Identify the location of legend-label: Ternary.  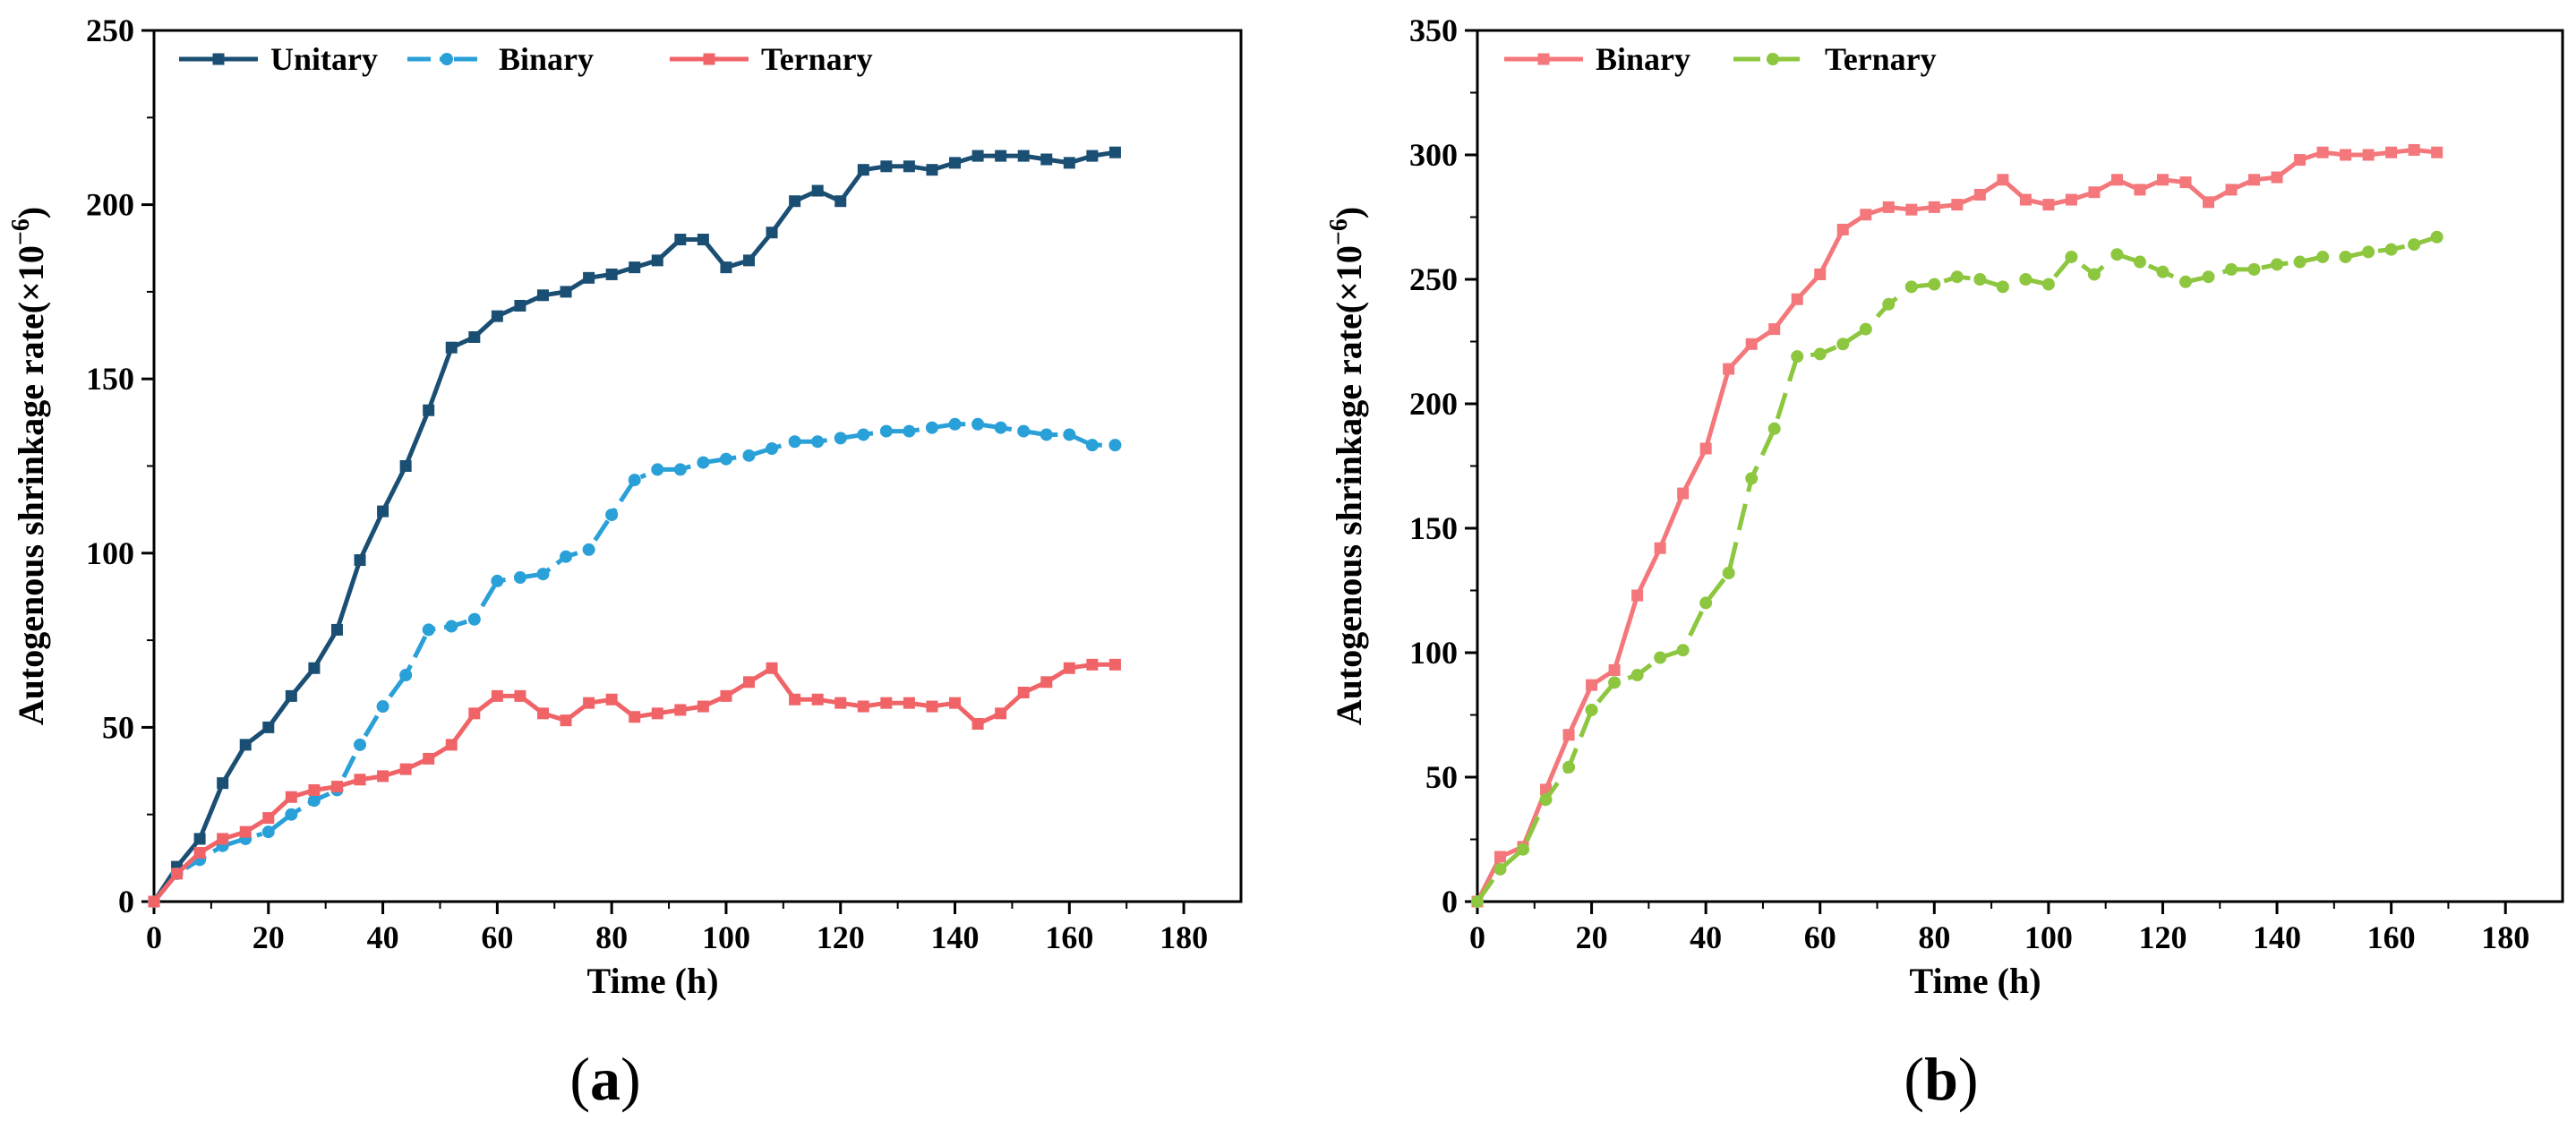
(1881, 59).